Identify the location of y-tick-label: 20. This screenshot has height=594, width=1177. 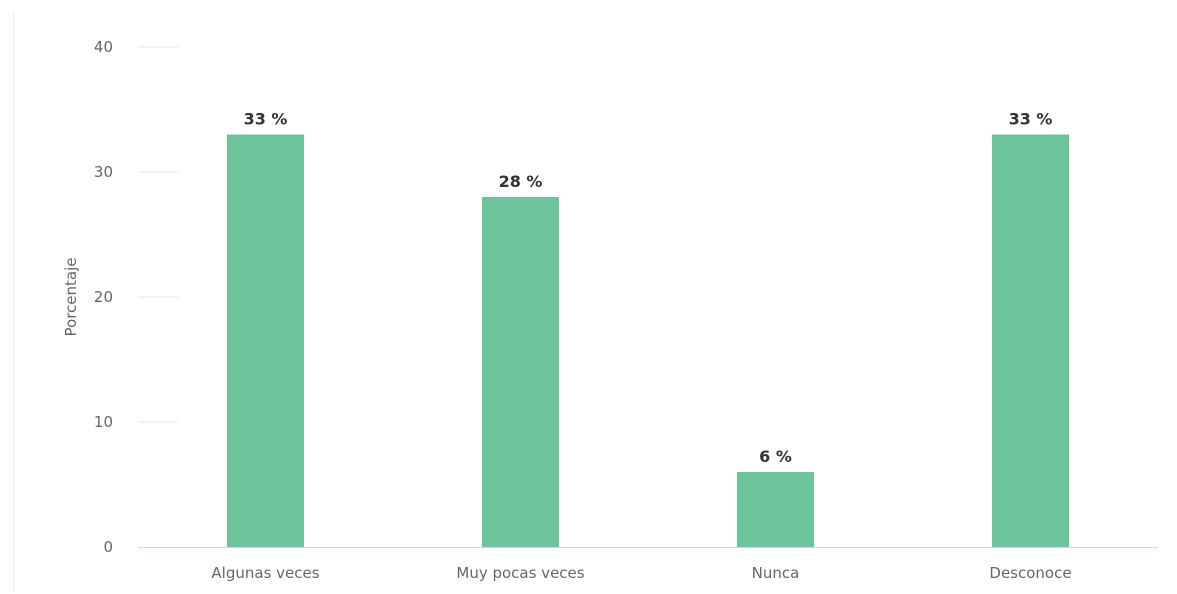
(103, 297).